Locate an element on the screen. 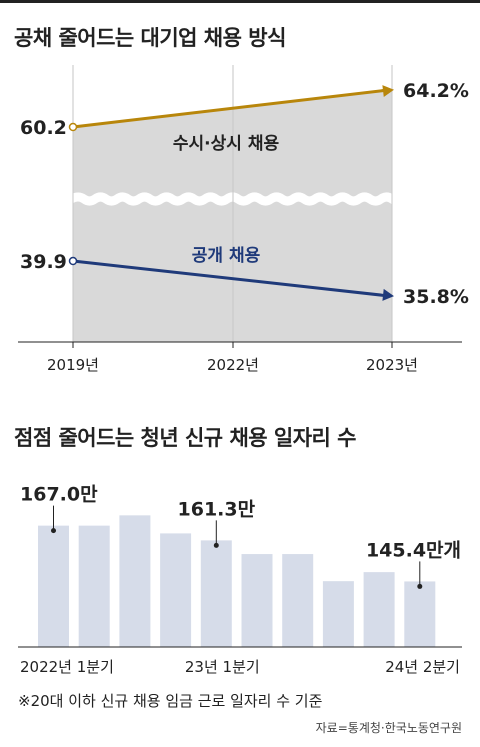 This screenshot has width=480, height=747. data-label: 145.4만개 is located at coordinates (413, 550).